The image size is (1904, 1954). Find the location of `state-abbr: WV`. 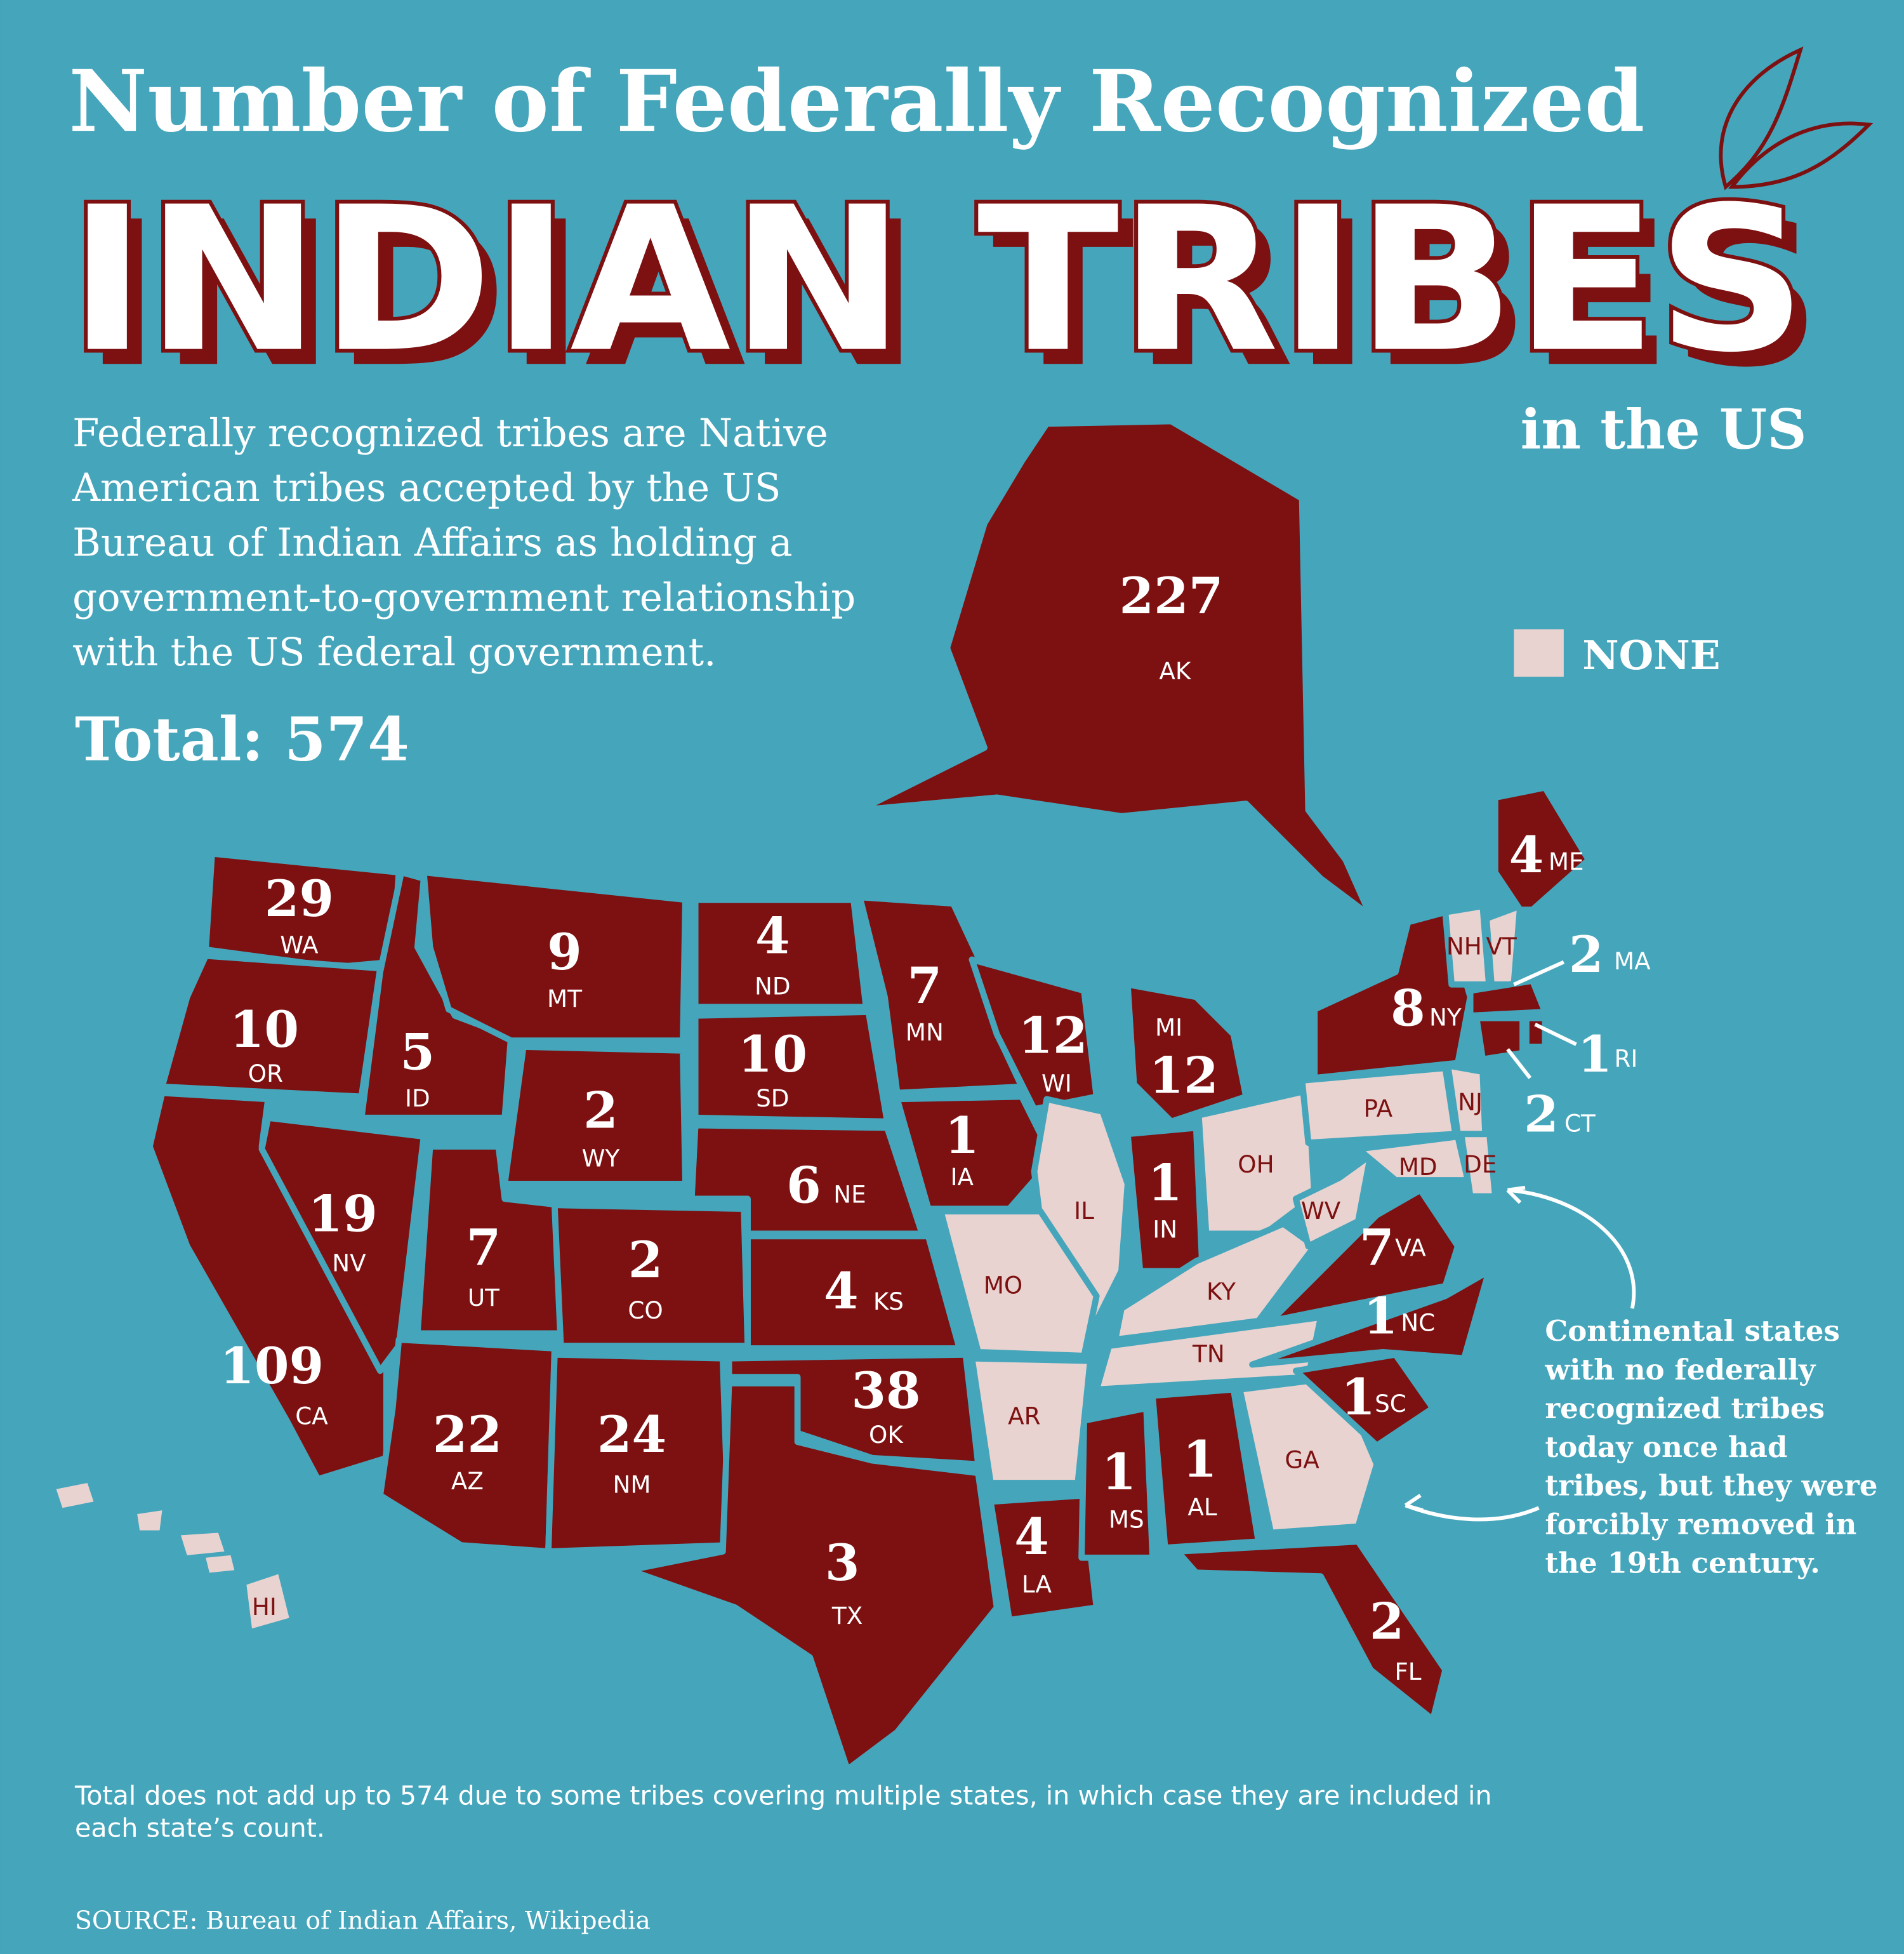

state-abbr: WV is located at coordinates (1321, 1211).